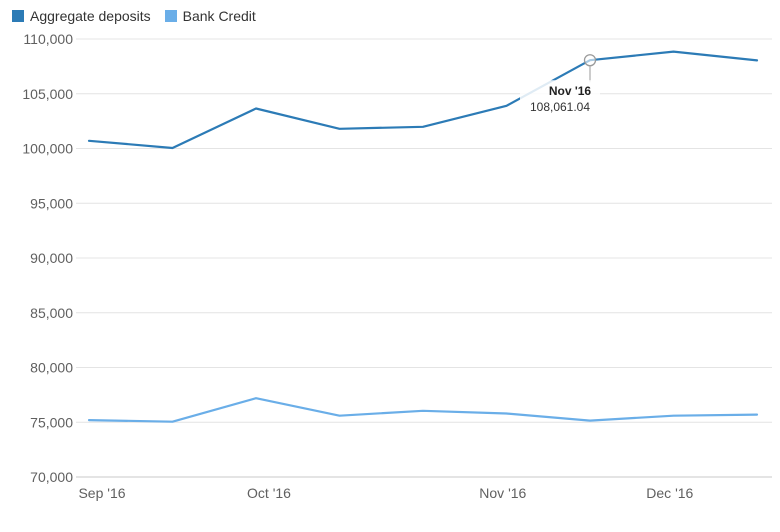 The width and height of the screenshot is (780, 532). I want to click on tooltip-marker, so click(590, 60).